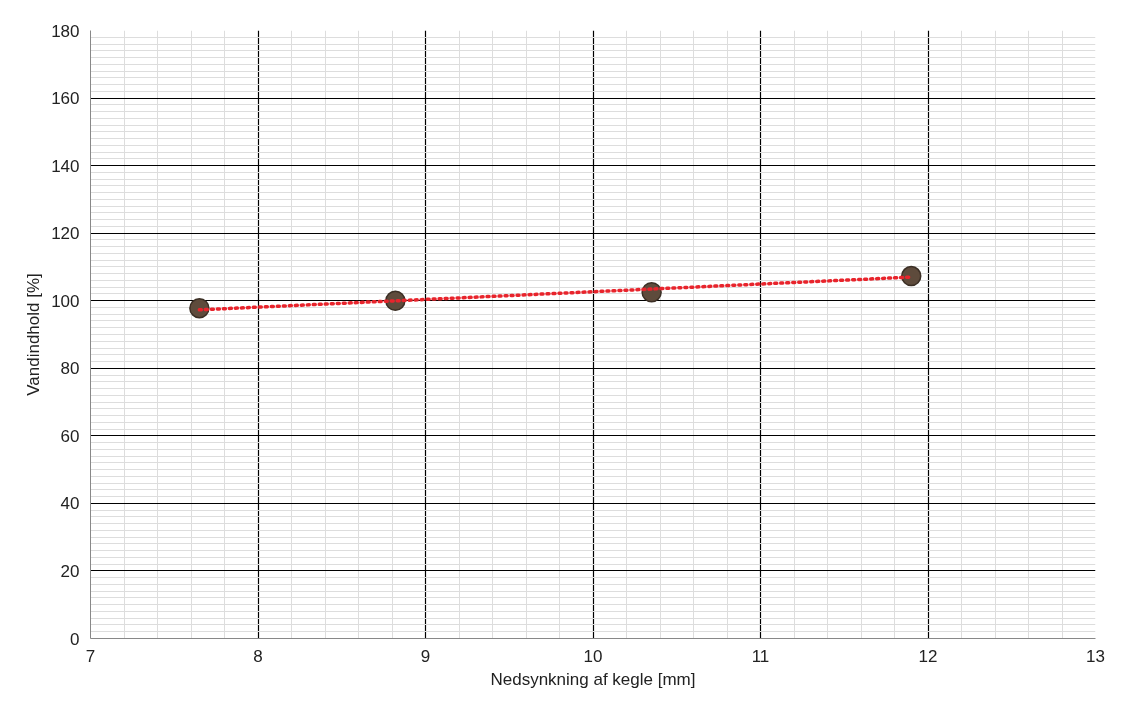 This screenshot has height=704, width=1131. What do you see at coordinates (34, 334) in the screenshot?
I see `y-axis-title: Vandindhold [%]` at bounding box center [34, 334].